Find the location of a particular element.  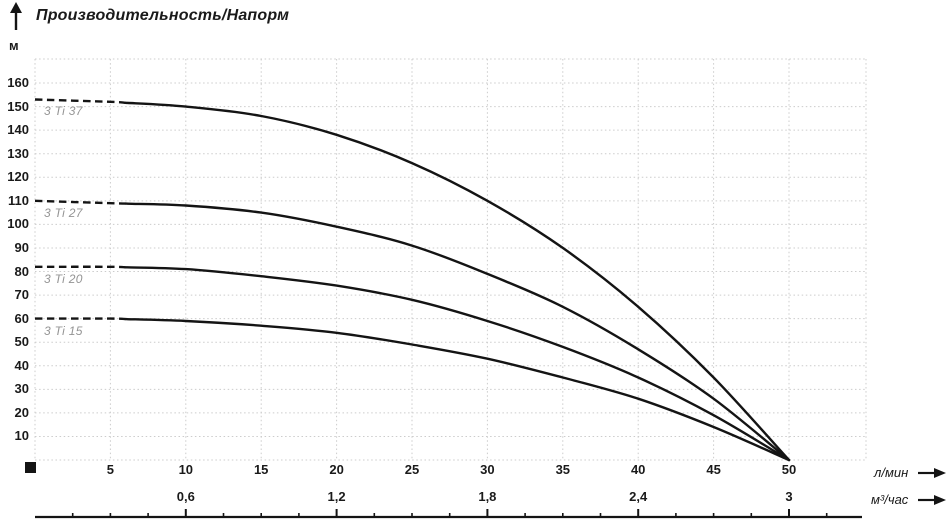

y-axis-unit: м is located at coordinates (14, 45).